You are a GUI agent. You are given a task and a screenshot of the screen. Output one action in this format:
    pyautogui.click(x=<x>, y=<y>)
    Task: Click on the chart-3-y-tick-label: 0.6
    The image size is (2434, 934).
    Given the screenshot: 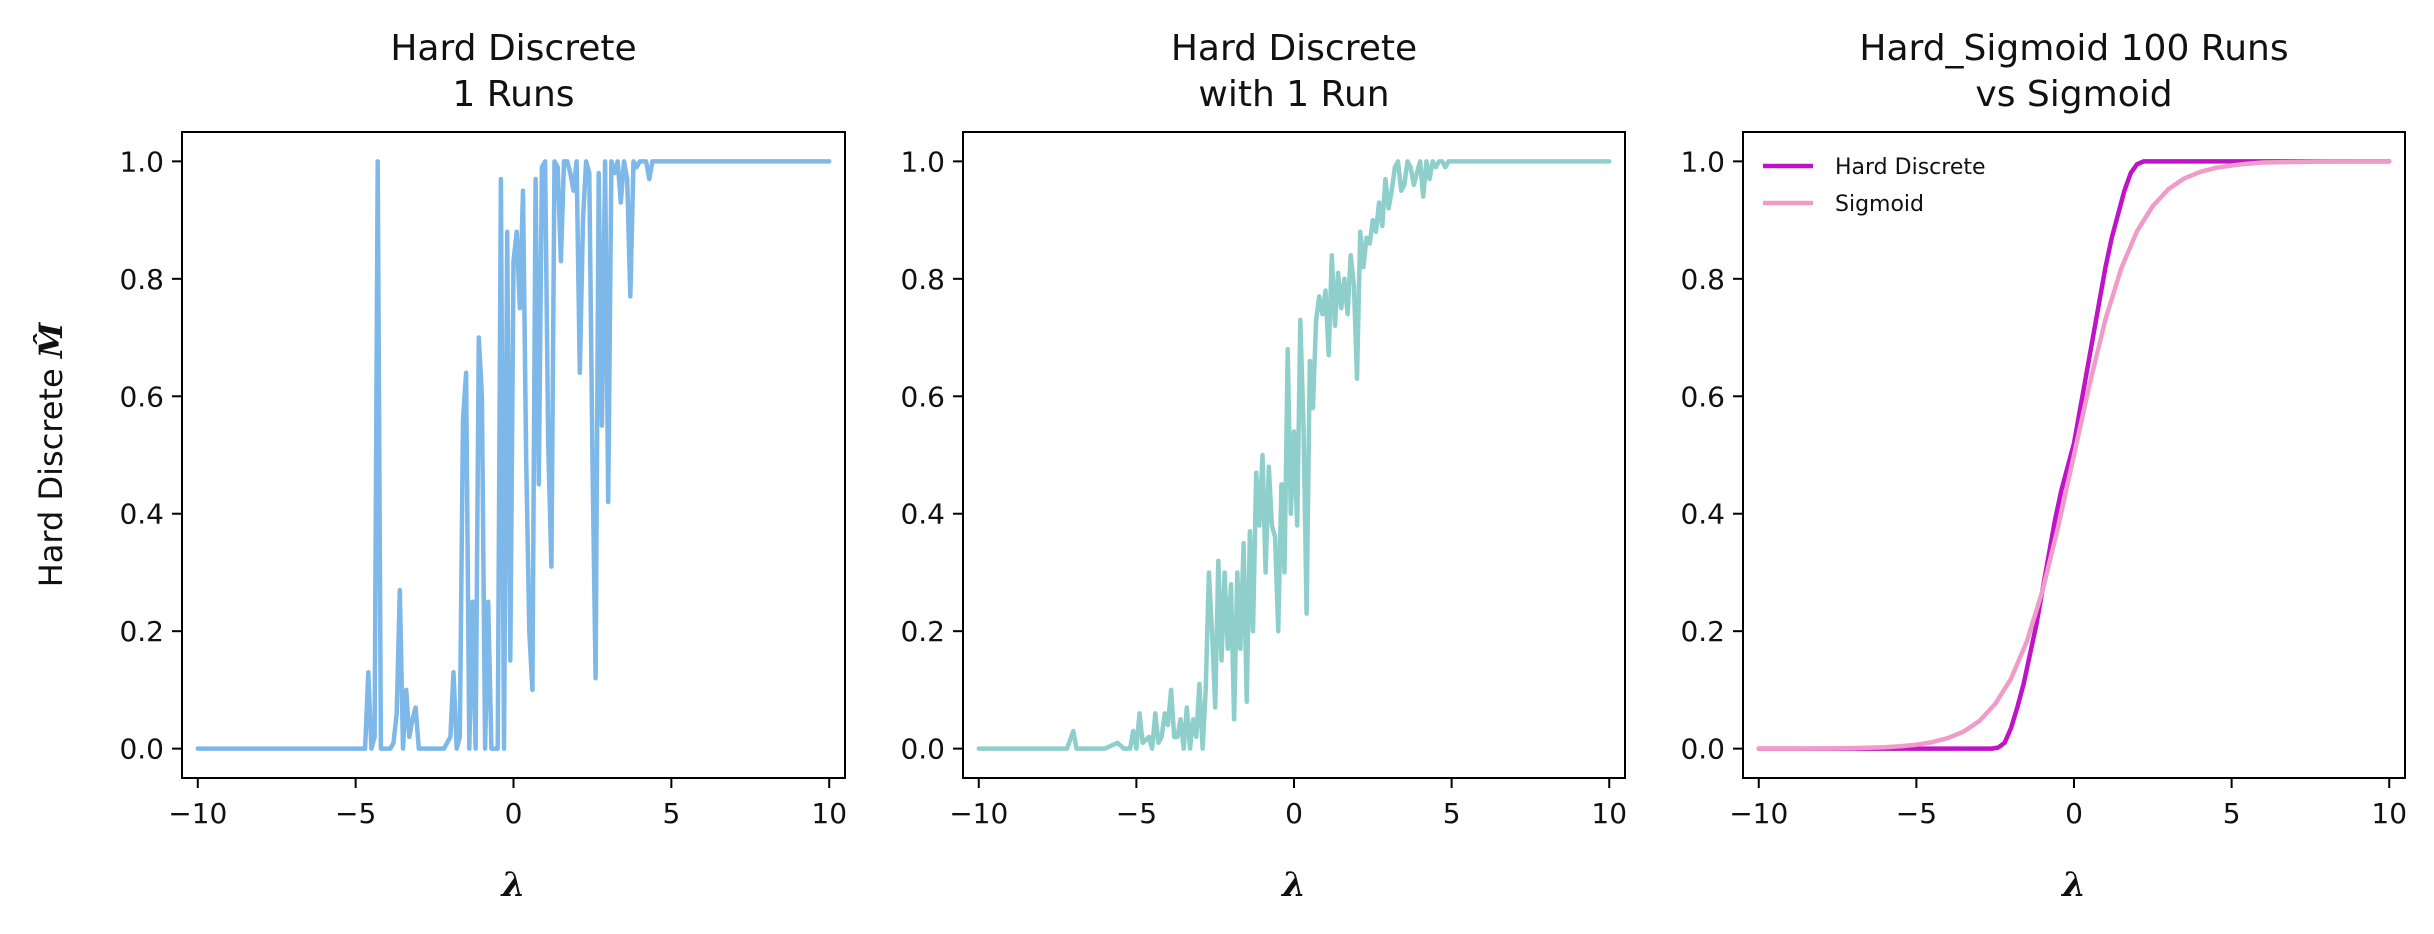 What is the action you would take?
    pyautogui.click(x=1702, y=396)
    